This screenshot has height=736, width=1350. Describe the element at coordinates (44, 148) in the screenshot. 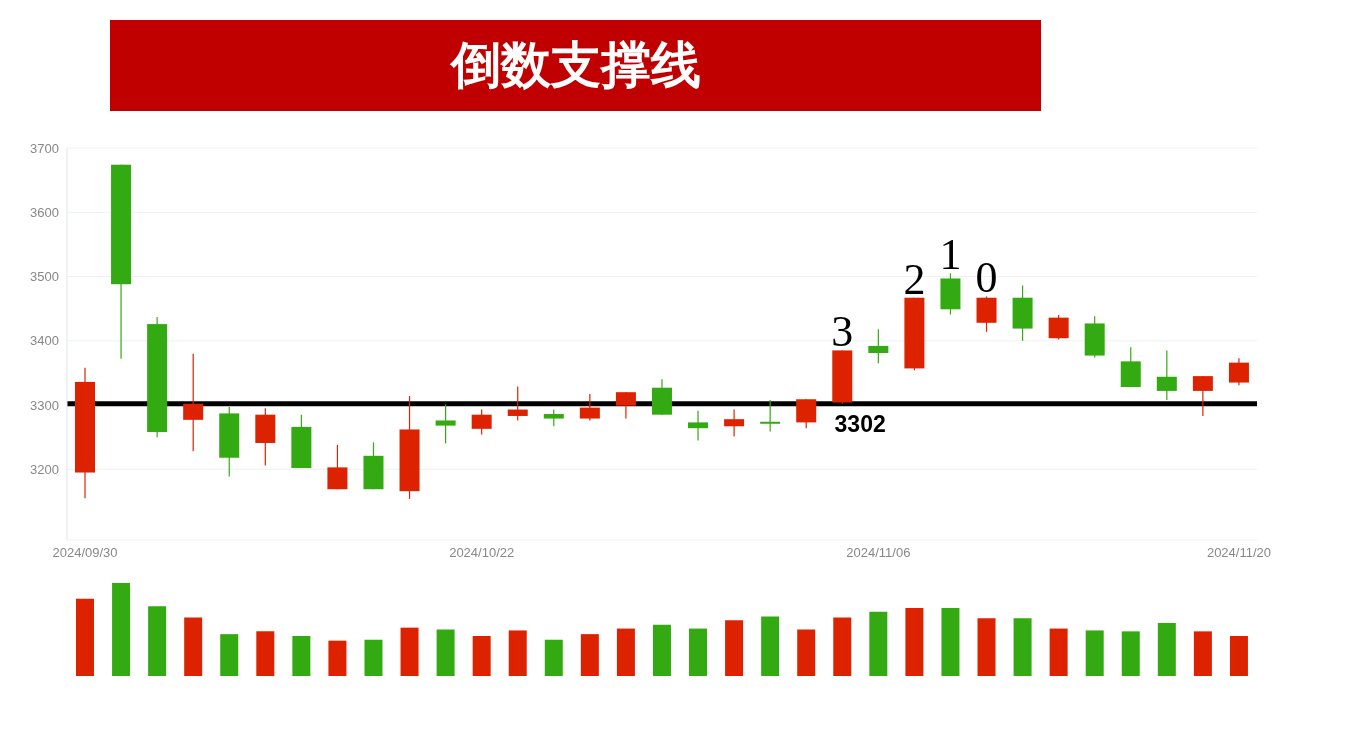

I see `y-tick-label: 3700` at that location.